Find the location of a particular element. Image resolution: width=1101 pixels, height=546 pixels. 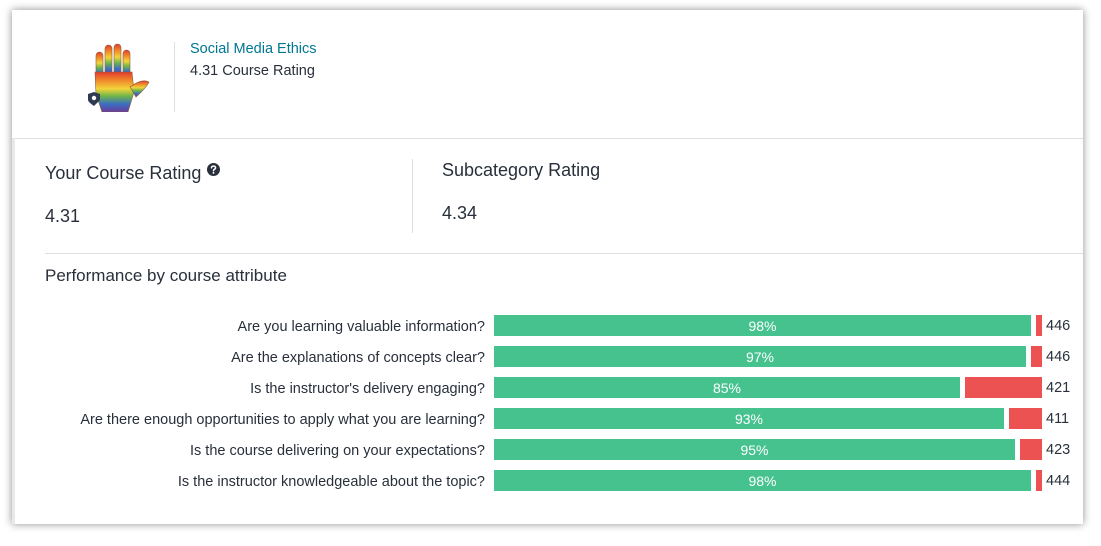

response-count: 444 is located at coordinates (1058, 481).